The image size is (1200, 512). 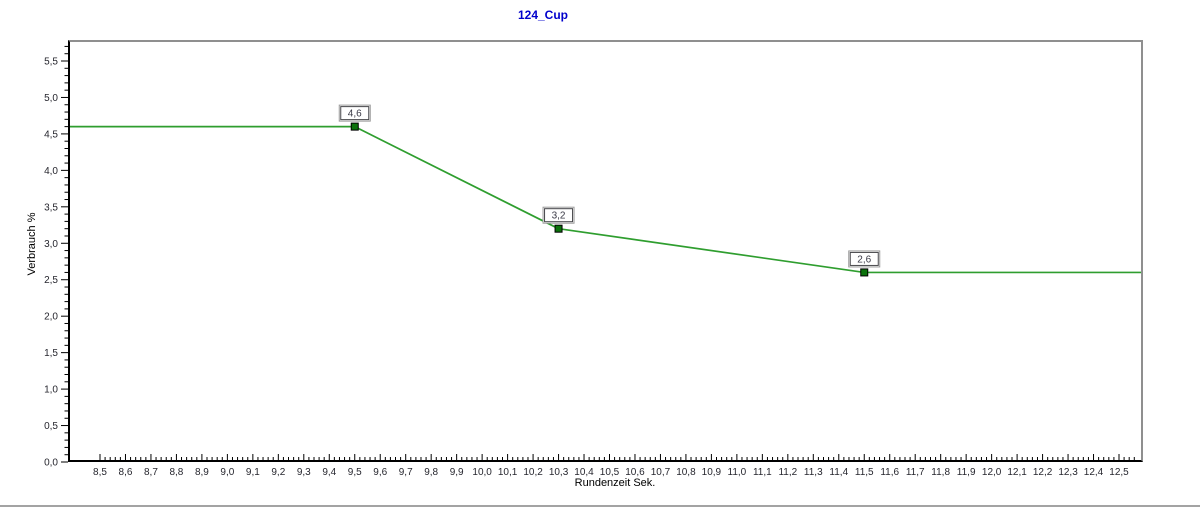 What do you see at coordinates (1068, 472) in the screenshot?
I see `x-tick-label: 12,3` at bounding box center [1068, 472].